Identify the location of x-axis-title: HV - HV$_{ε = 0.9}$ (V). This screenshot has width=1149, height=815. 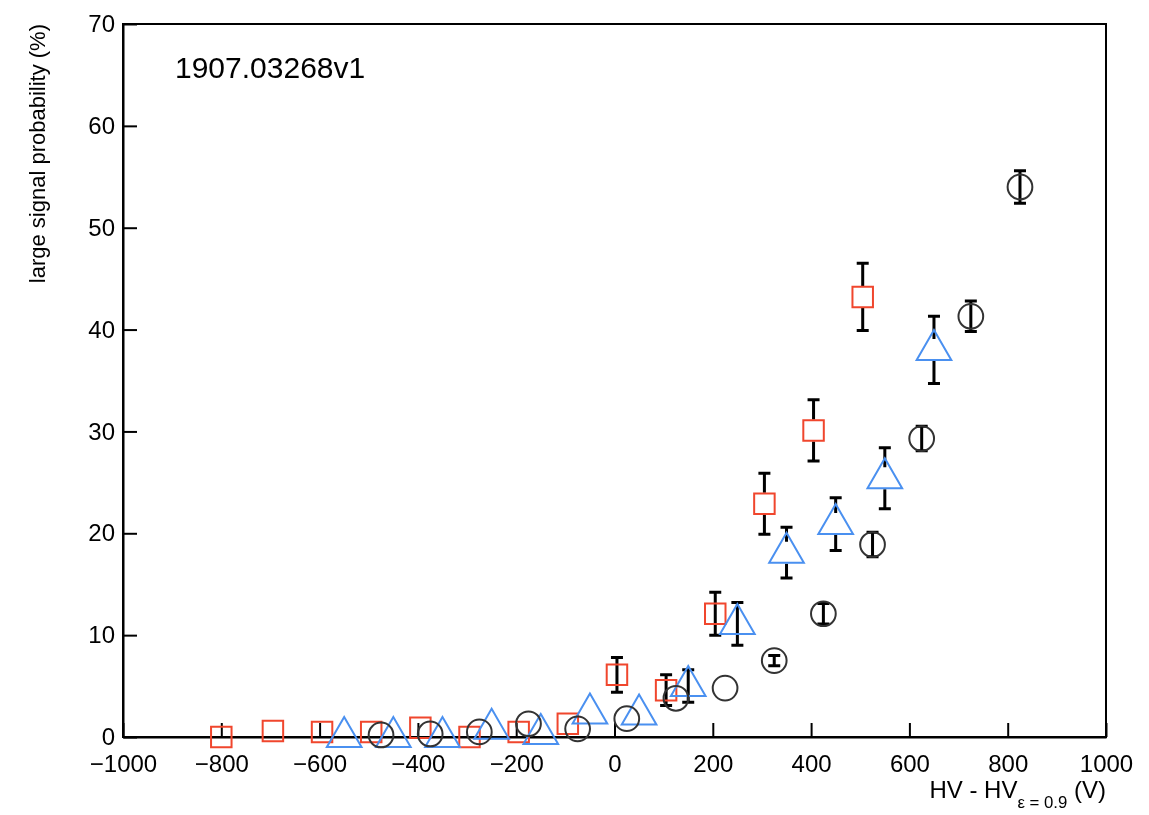
(1017, 794).